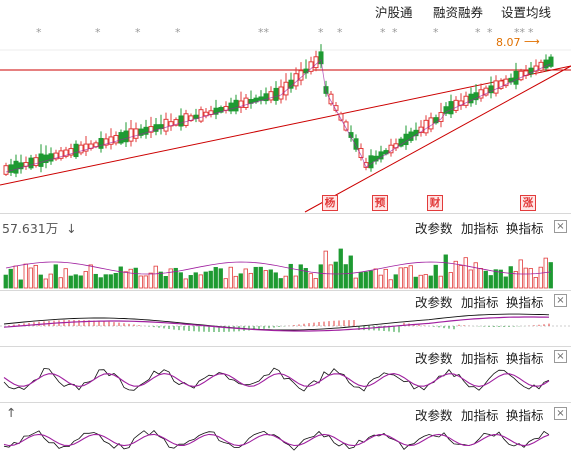 The width and height of the screenshot is (571, 463). Describe the element at coordinates (458, 12) in the screenshot. I see `margin-trading-link: 融资融券` at that location.